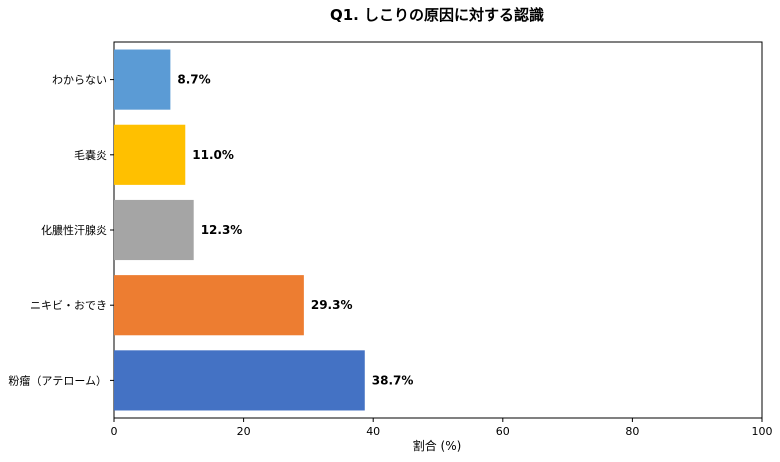 The height and width of the screenshot is (462, 780). Describe the element at coordinates (74, 230) in the screenshot. I see `category-label-2: 化膿性汗腺炎` at that location.